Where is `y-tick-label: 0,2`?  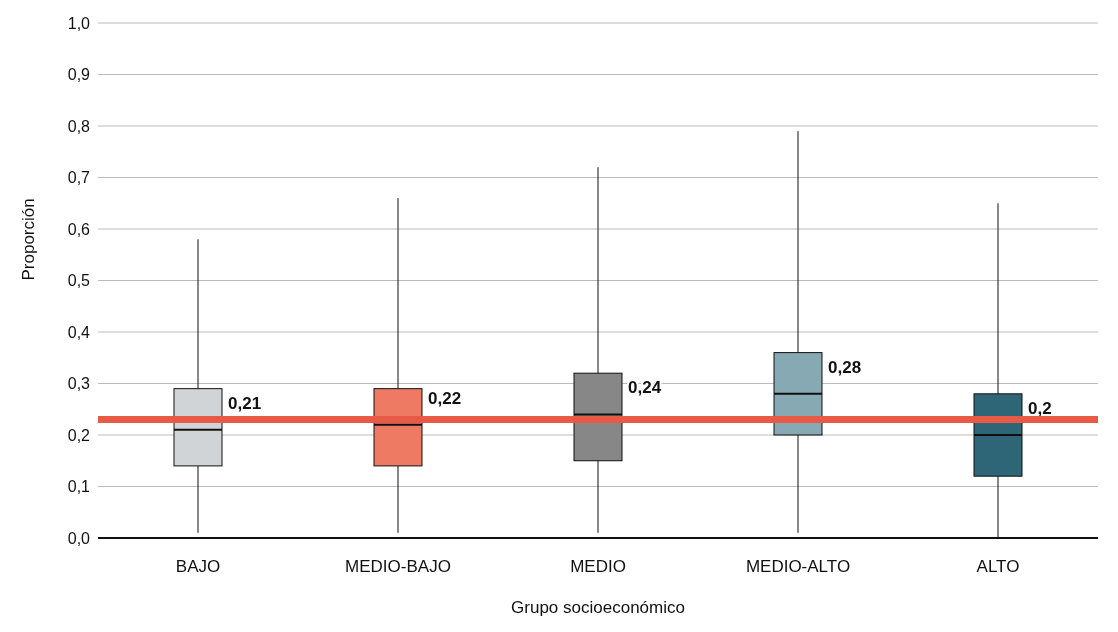
y-tick-label: 0,2 is located at coordinates (79, 435).